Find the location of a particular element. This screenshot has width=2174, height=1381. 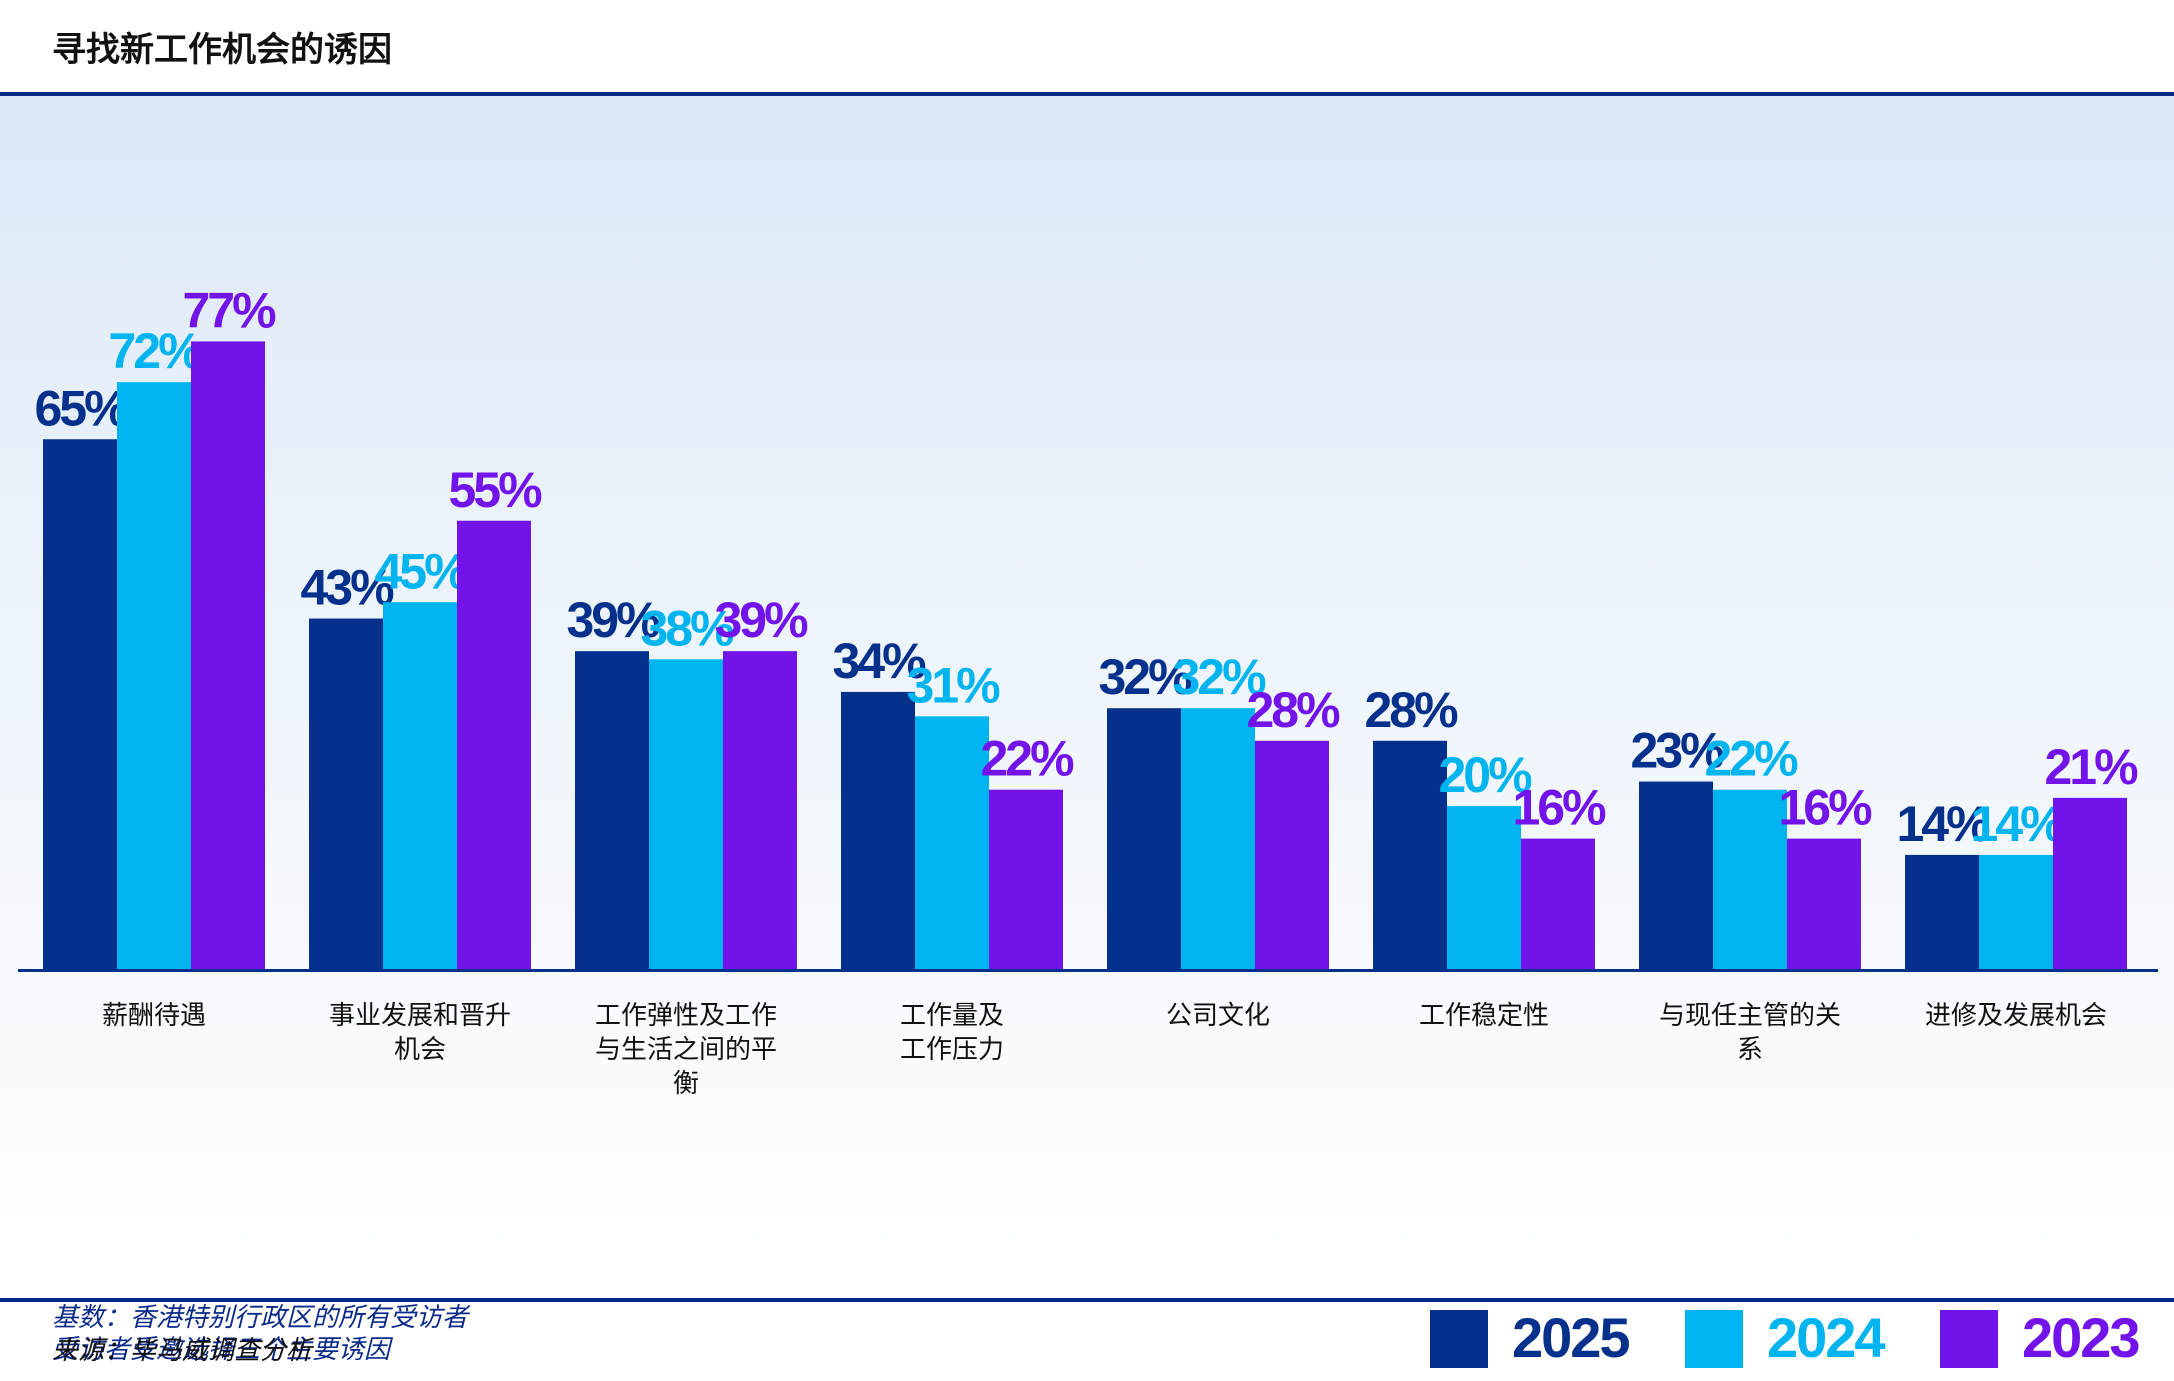

source-note: 来源：毕马威调查分析 is located at coordinates (182, 1351).